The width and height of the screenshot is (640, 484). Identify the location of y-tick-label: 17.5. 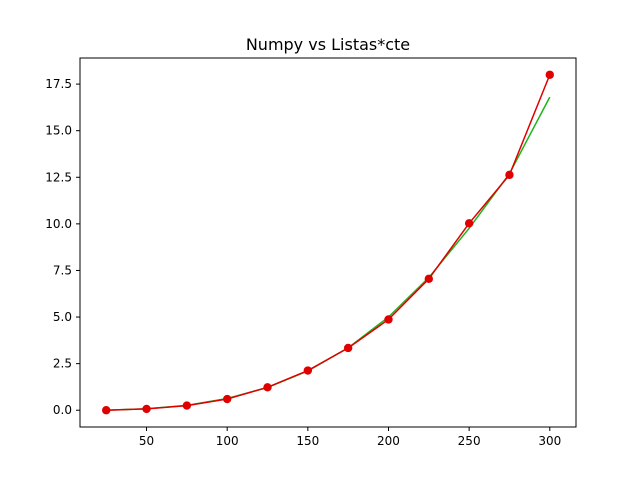
(58, 84).